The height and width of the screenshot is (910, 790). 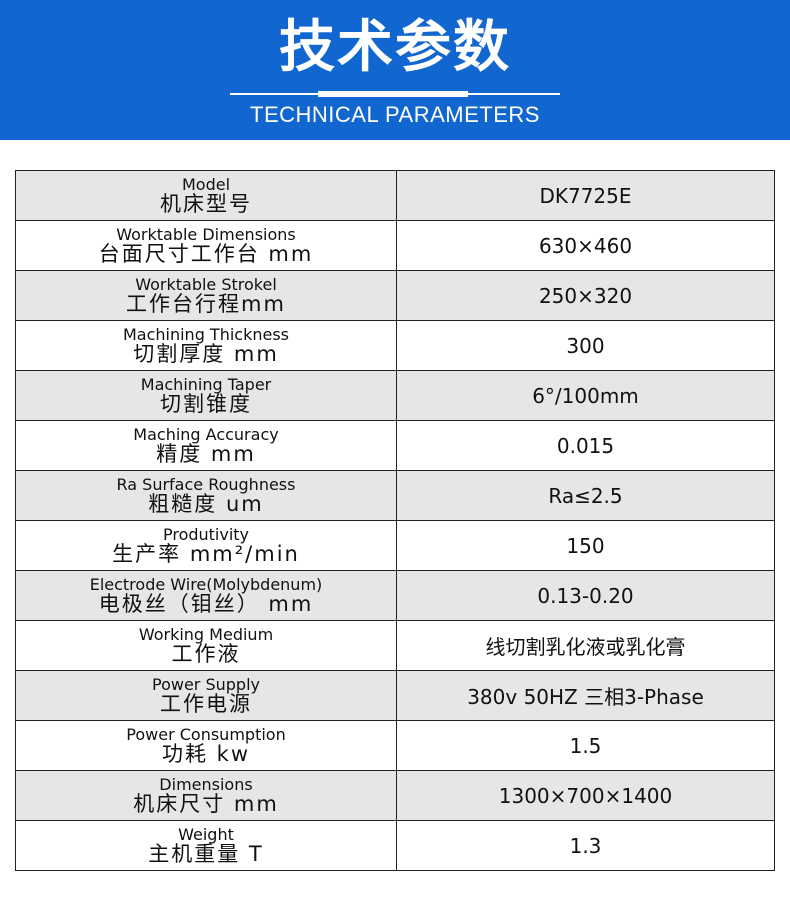 I want to click on param-name-zh: 功耗 kw, so click(x=205, y=753).